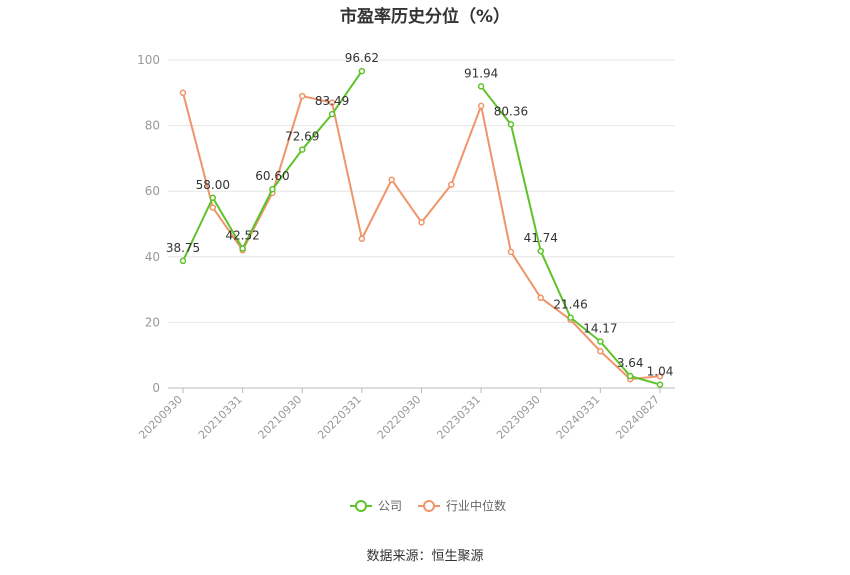  I want to click on x-tick-label: 20220331, so click(339, 417).